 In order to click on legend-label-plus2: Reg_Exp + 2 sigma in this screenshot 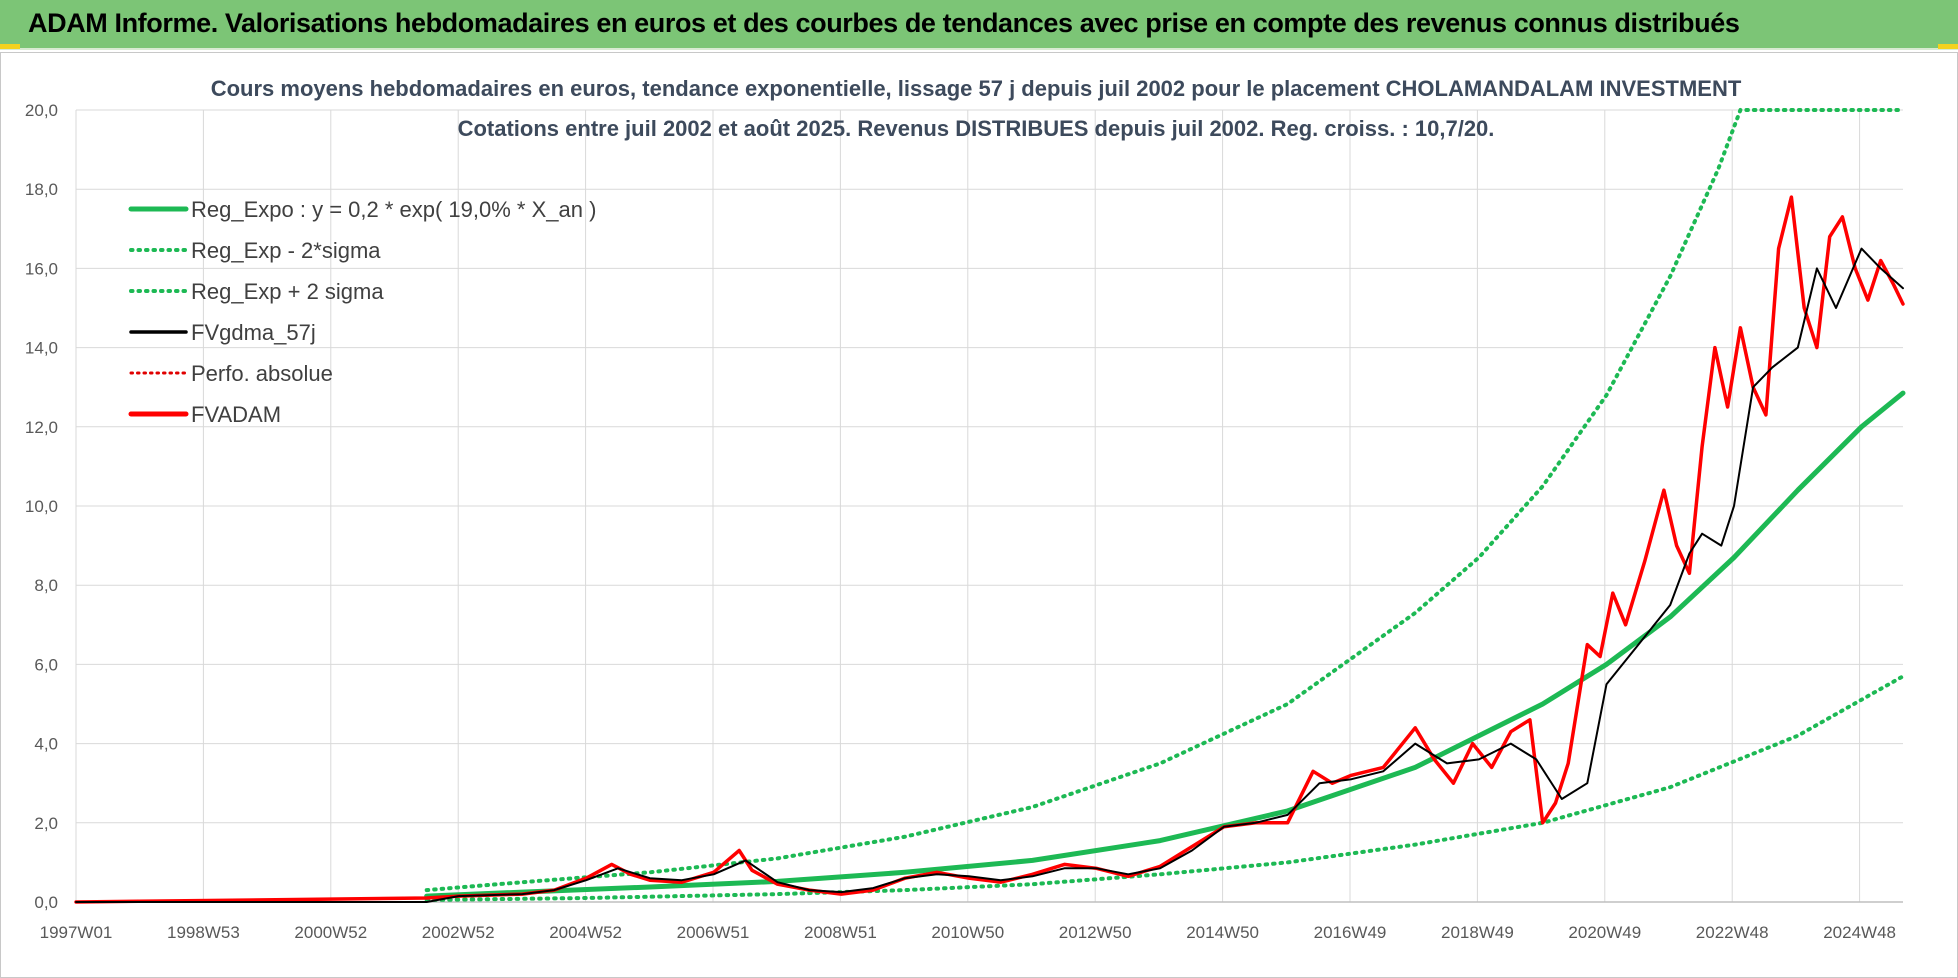, I will do `click(287, 291)`.